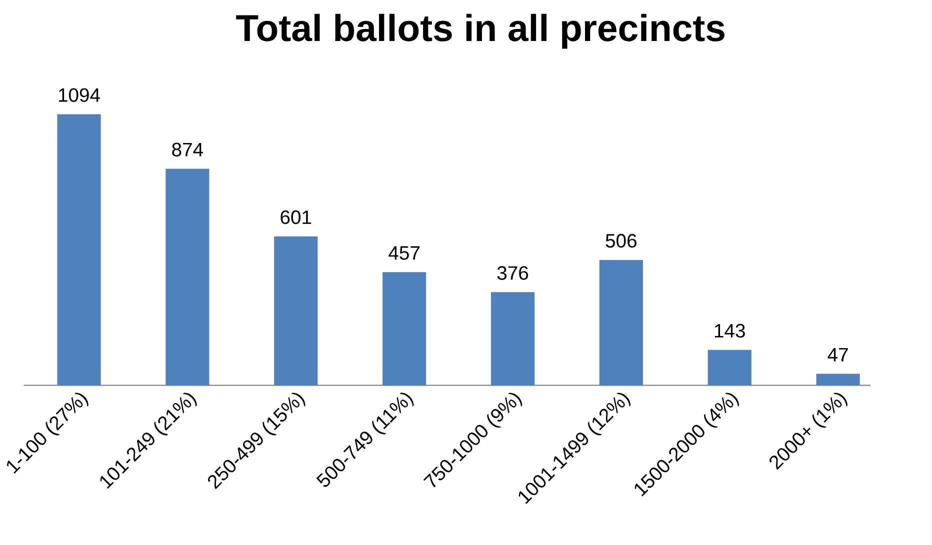 This screenshot has width=932, height=545. What do you see at coordinates (838, 355) in the screenshot?
I see `data-label: 47` at bounding box center [838, 355].